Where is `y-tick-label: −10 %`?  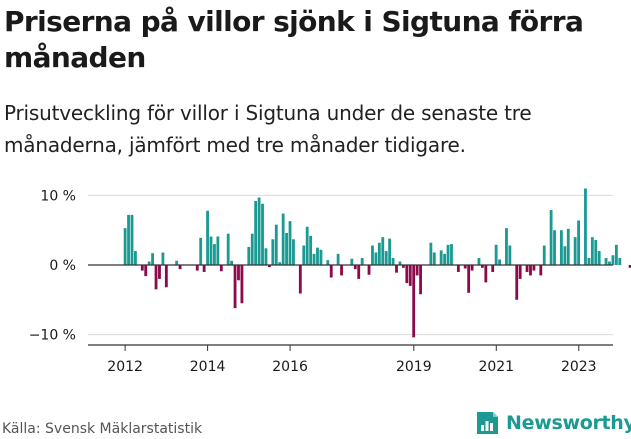 y-tick-label: −10 % is located at coordinates (52, 336).